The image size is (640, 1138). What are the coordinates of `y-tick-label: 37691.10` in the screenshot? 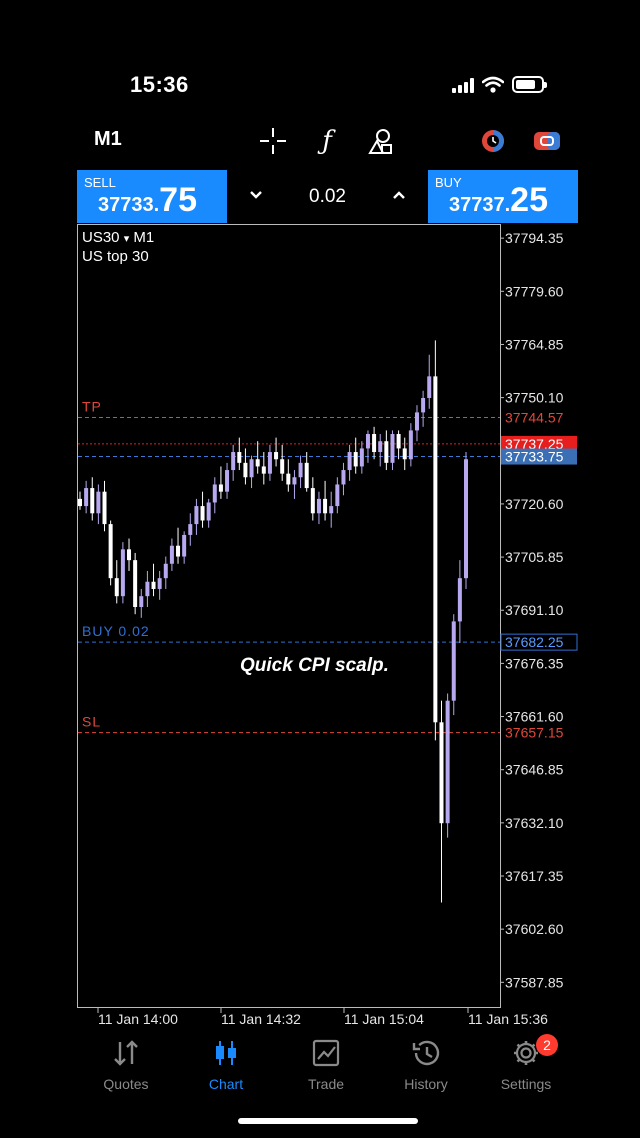 It's located at (534, 610).